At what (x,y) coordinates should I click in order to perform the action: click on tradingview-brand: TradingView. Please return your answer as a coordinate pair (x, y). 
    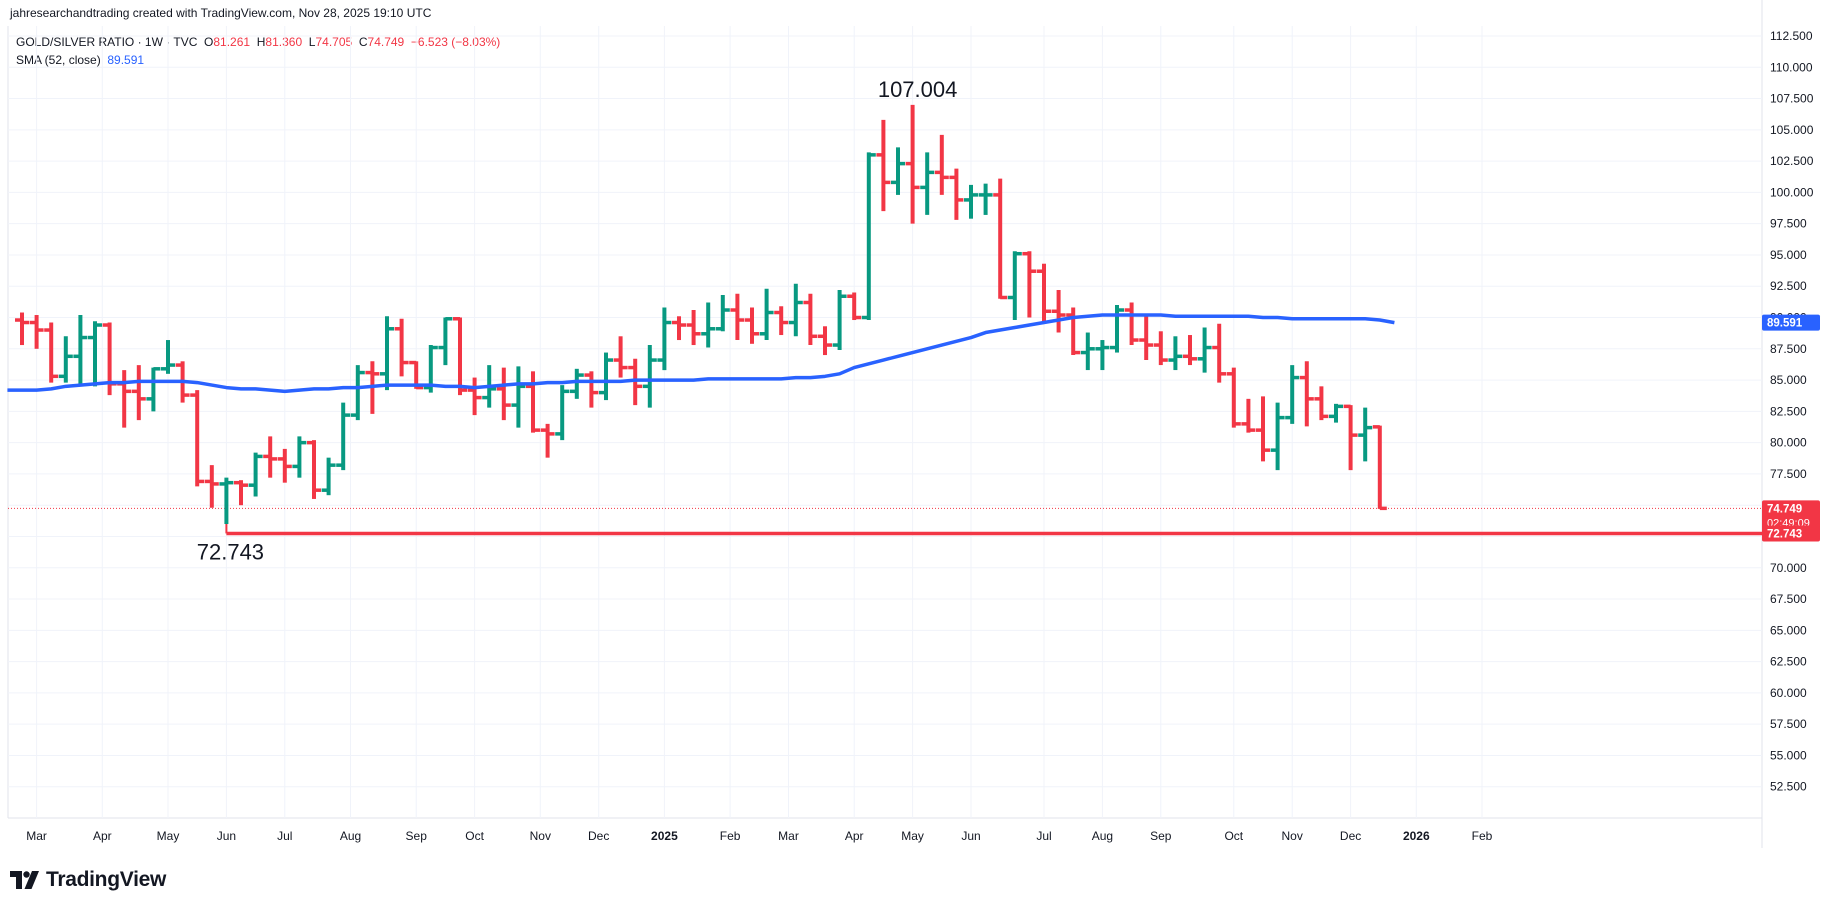
    Looking at the image, I should click on (106, 879).